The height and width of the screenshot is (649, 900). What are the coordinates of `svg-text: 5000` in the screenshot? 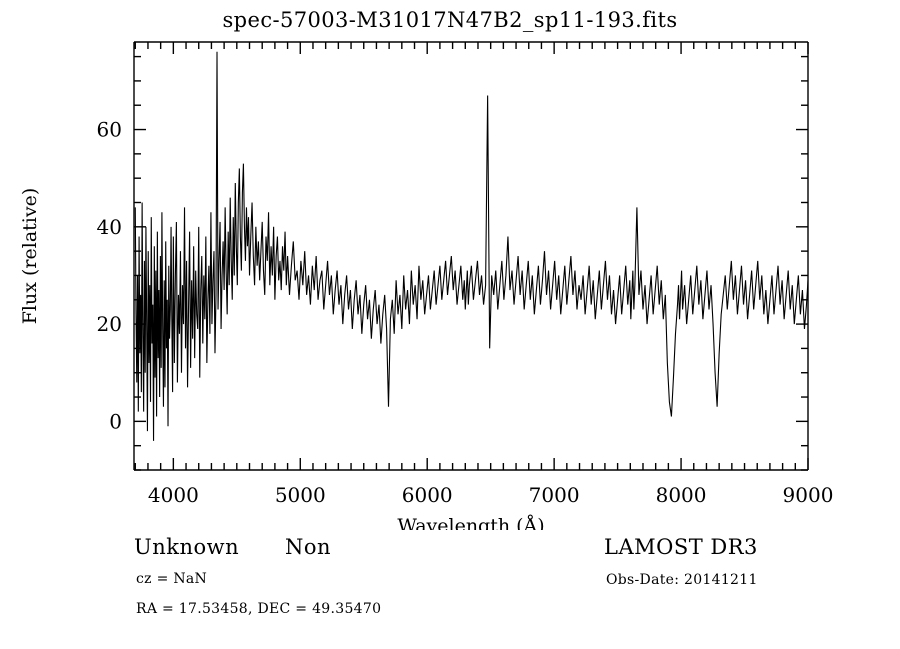 It's located at (300, 495).